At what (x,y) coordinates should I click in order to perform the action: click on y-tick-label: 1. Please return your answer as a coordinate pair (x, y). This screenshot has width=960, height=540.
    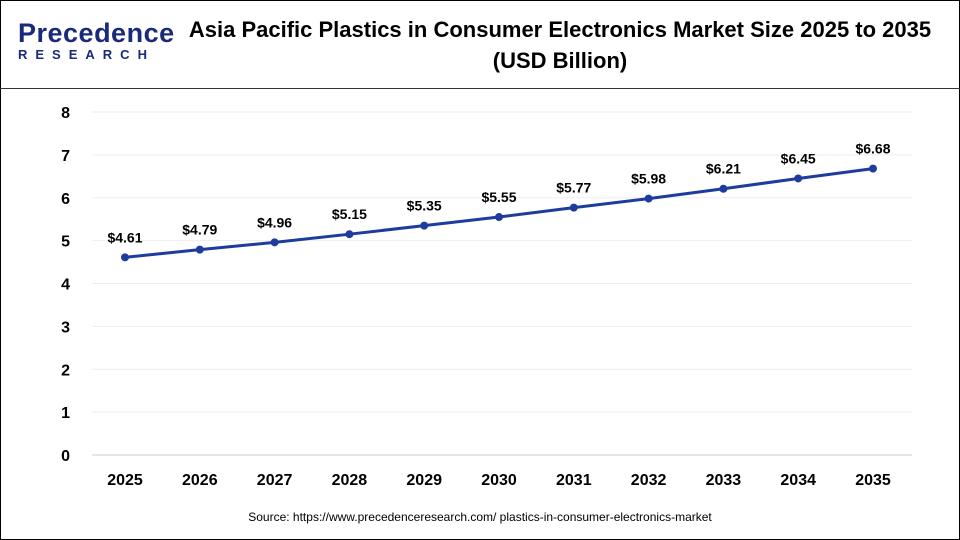
    Looking at the image, I should click on (65, 413).